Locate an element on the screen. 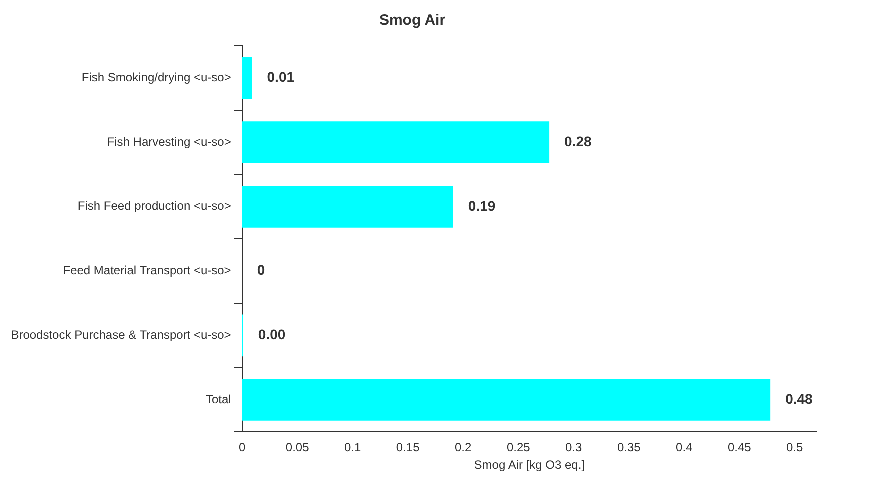 The image size is (870, 481). x-tick-label: 0.15 is located at coordinates (408, 447).